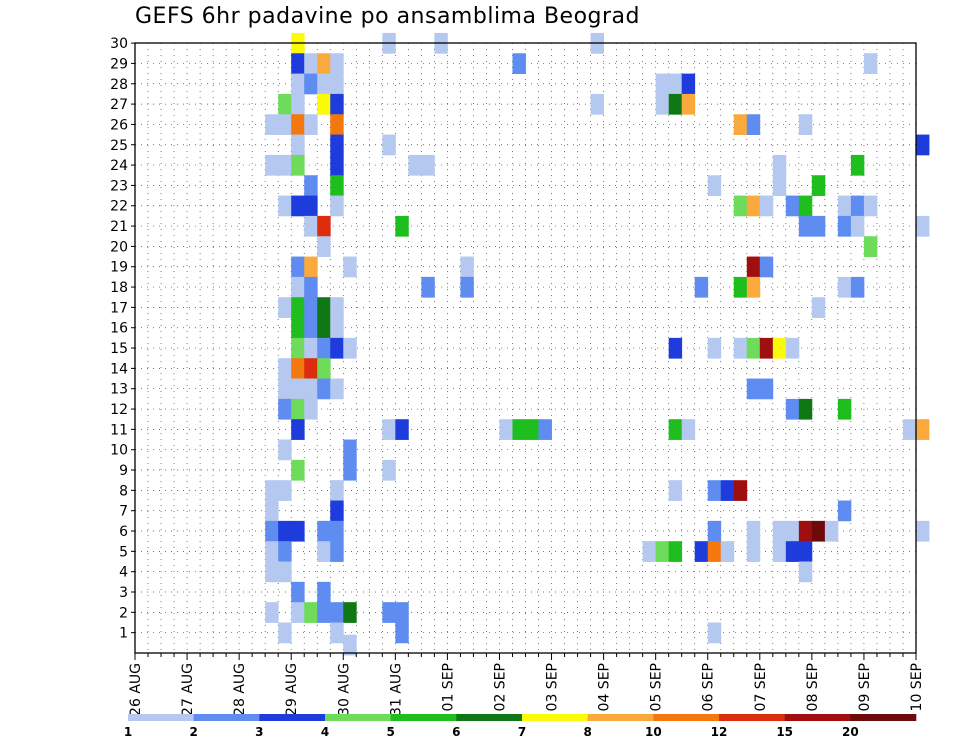 This screenshot has width=960, height=742. Describe the element at coordinates (119, 105) in the screenshot. I see `y-tick-label: 27` at that location.